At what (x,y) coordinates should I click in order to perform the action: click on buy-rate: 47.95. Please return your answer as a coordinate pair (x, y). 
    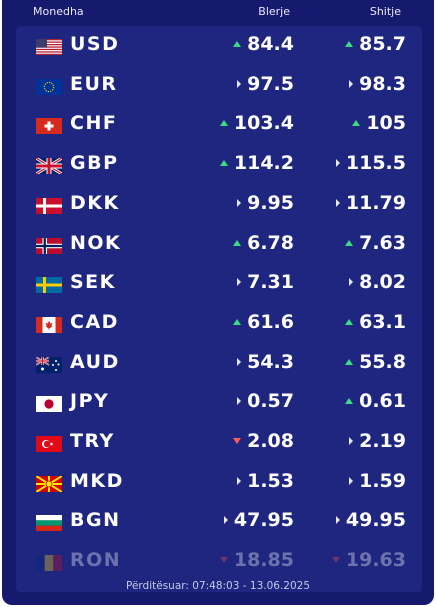
    Looking at the image, I should click on (258, 520).